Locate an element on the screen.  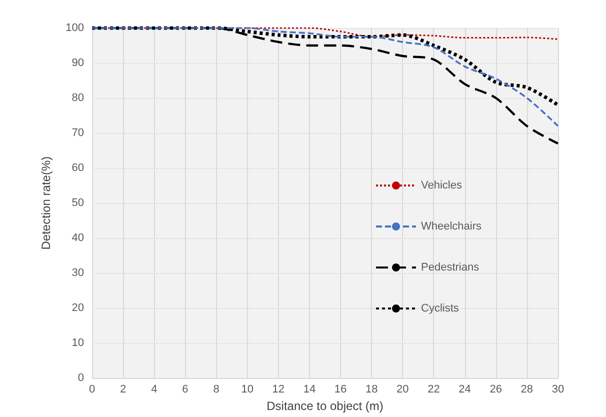
y-tick-label: 10 is located at coordinates (78, 343).